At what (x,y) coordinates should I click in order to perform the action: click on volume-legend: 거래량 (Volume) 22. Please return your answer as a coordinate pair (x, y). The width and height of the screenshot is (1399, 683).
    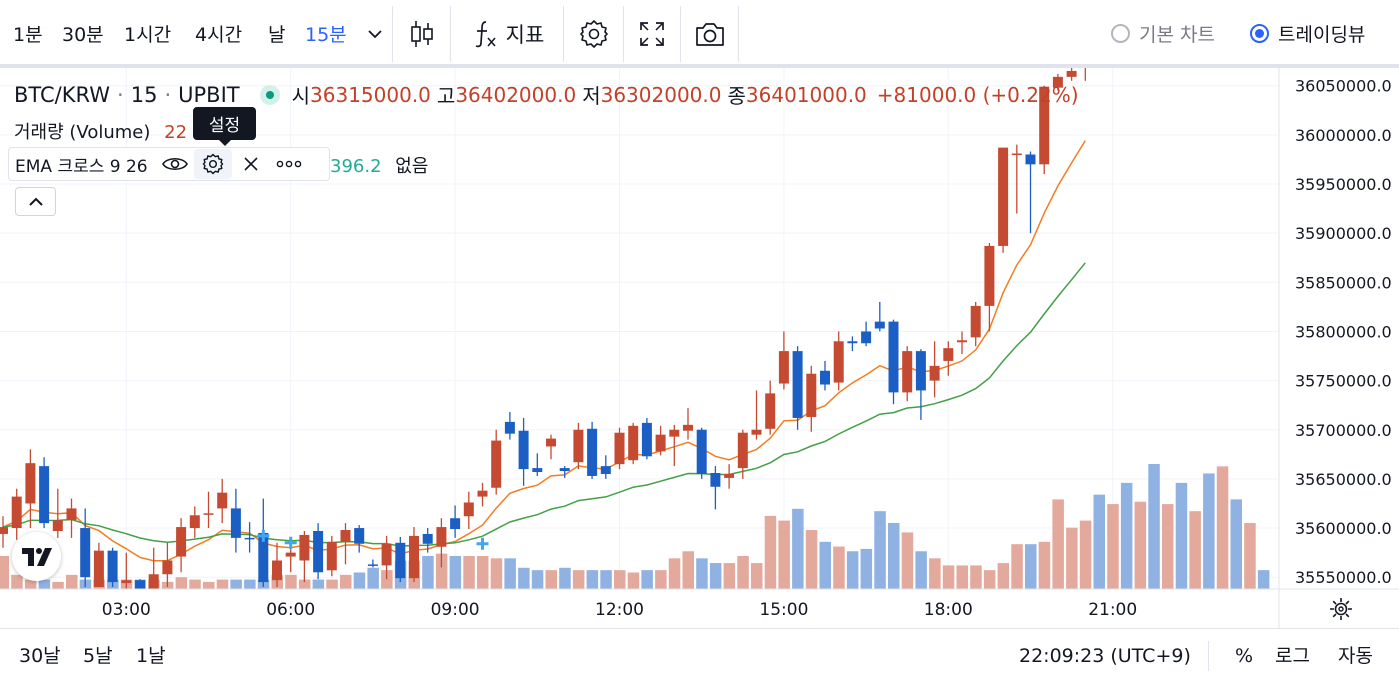
    Looking at the image, I should click on (100, 131).